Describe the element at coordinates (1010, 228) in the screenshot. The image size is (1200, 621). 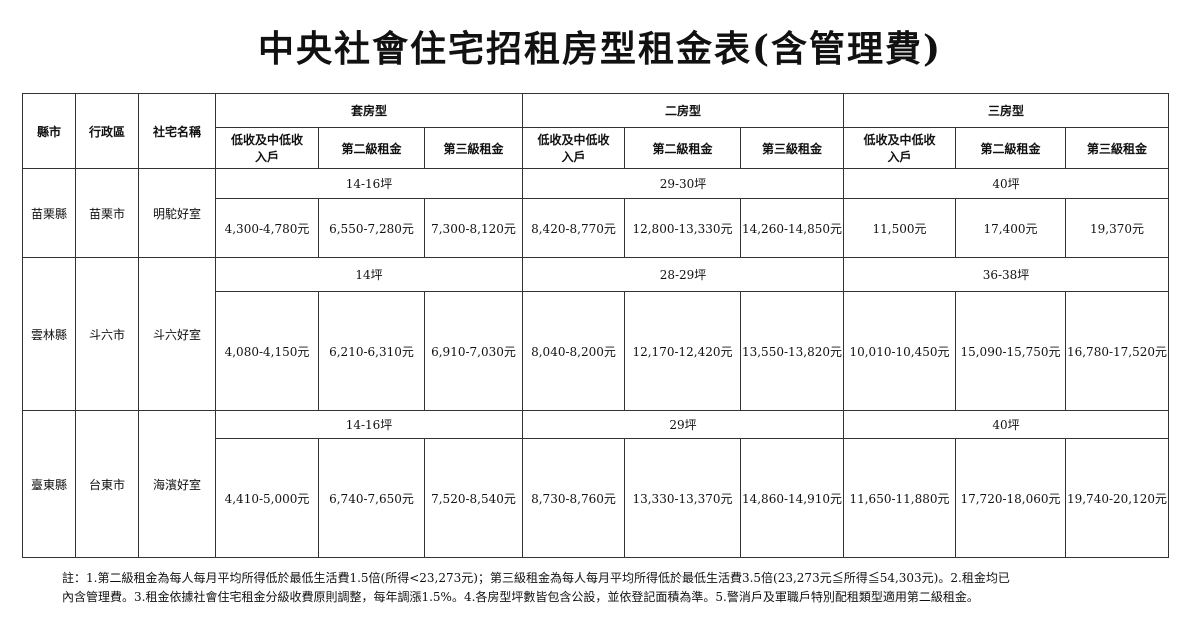
I see `price-cell: 17,400元` at that location.